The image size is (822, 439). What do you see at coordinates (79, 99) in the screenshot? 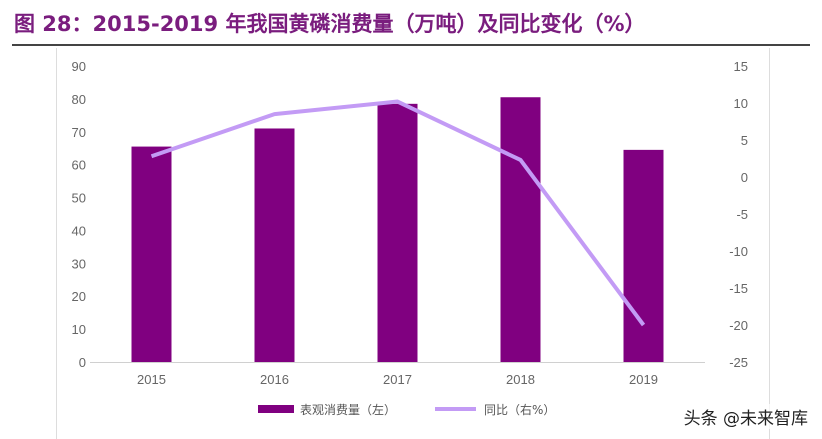
I see `left-tick-label: 80` at bounding box center [79, 99].